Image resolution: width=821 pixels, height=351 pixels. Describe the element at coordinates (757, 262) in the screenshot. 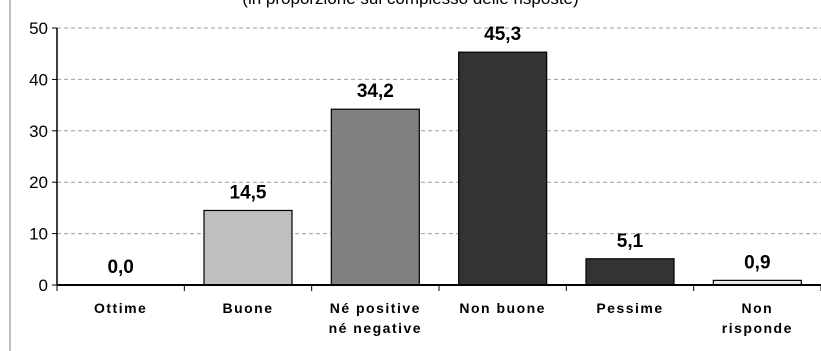

I see `data-label: 0,9` at that location.